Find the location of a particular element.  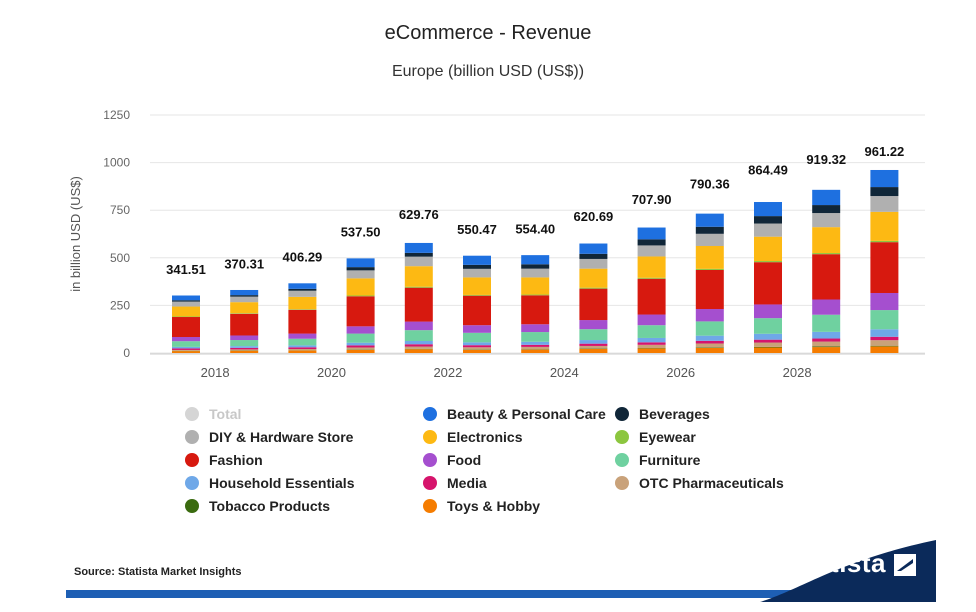

legend-item: Household Essentials is located at coordinates (269, 483).